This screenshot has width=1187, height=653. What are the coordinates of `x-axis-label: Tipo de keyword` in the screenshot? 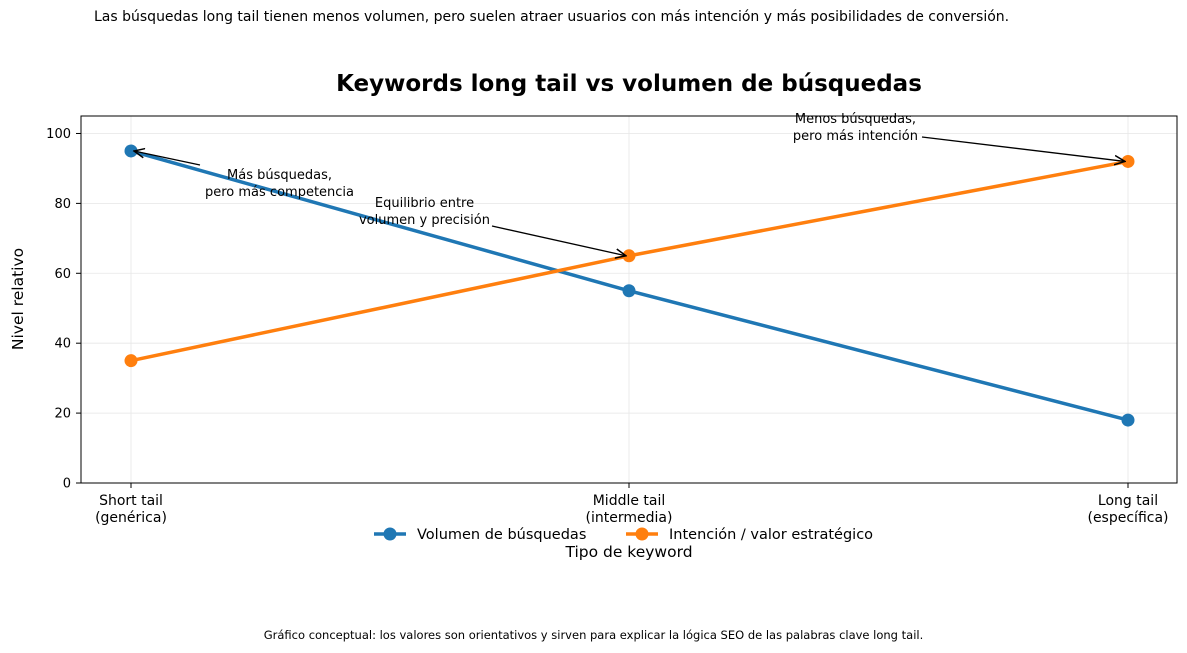 It's located at (628, 552).